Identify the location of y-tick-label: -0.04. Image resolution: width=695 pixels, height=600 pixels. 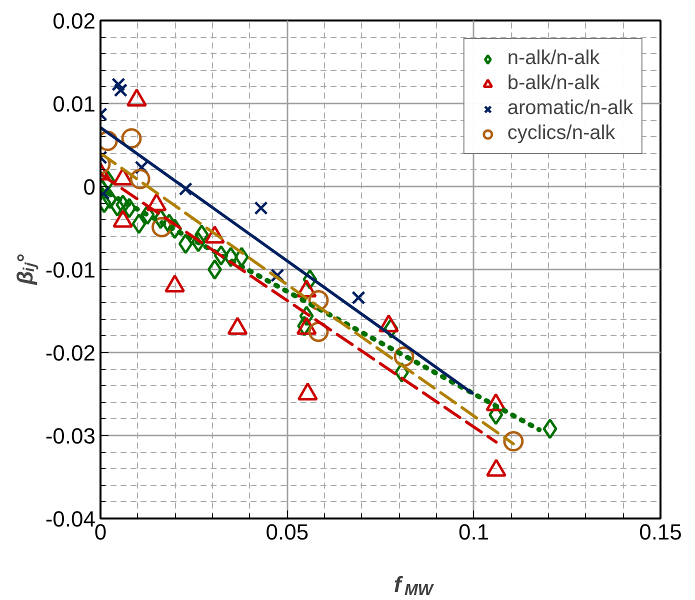
(70, 519).